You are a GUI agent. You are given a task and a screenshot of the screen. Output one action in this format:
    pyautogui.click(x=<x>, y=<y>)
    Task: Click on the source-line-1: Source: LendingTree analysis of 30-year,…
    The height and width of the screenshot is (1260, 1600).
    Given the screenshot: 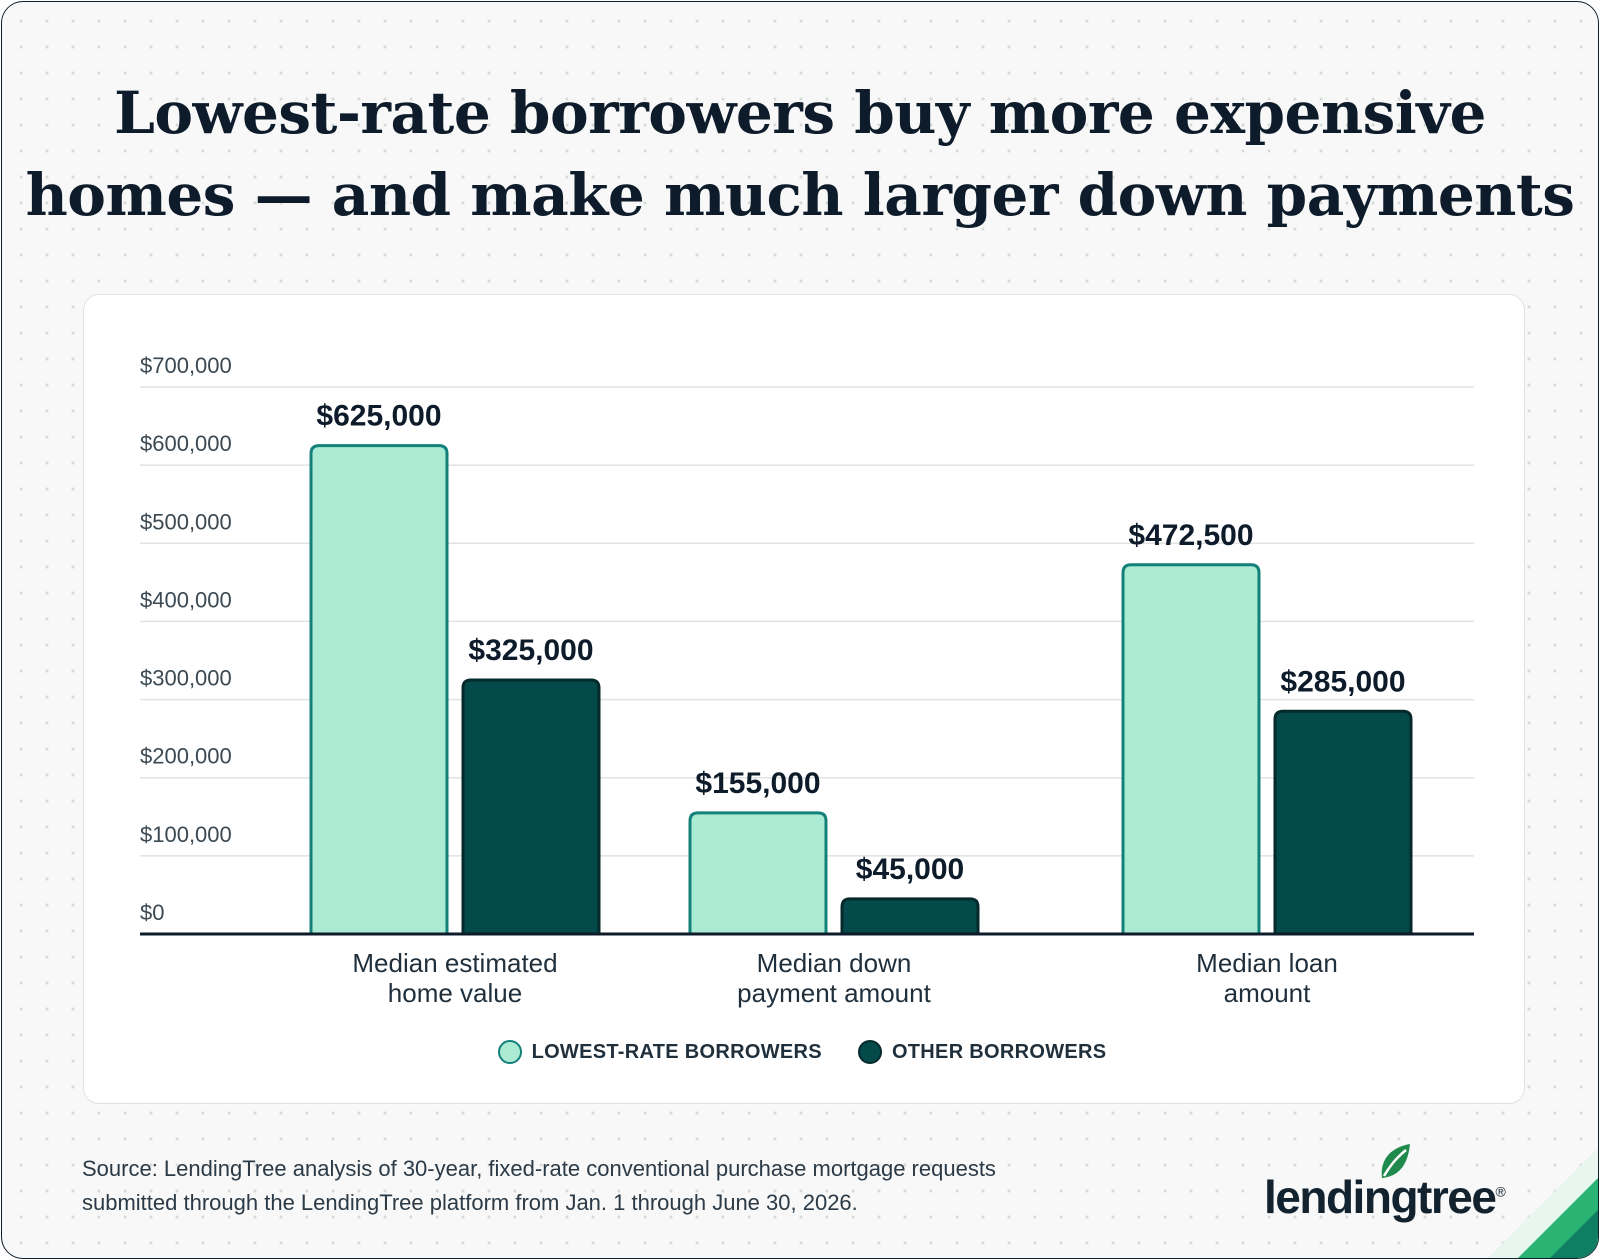 What is the action you would take?
    pyautogui.click(x=539, y=1168)
    